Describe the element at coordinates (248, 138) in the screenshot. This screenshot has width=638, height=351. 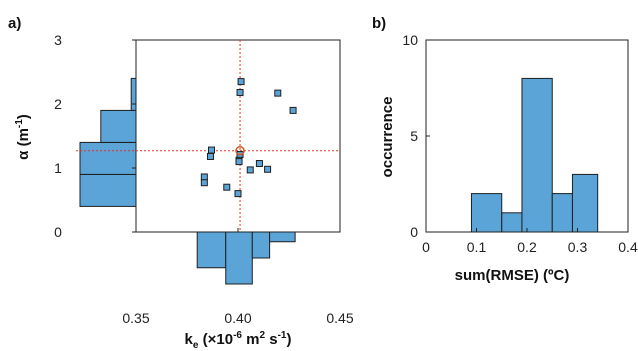
I see `scatter-points` at that location.